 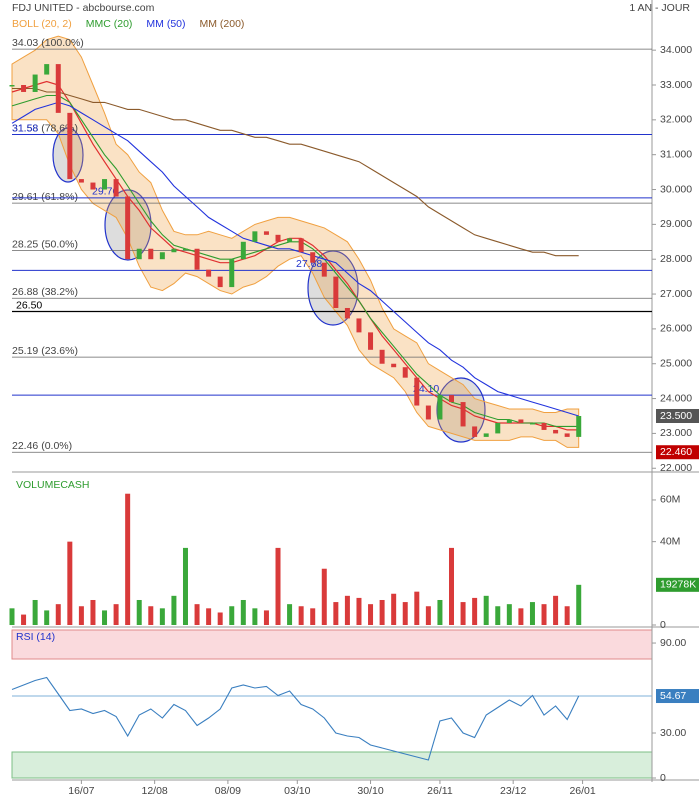 I want to click on legend-entry: MM (50), so click(x=165, y=24).